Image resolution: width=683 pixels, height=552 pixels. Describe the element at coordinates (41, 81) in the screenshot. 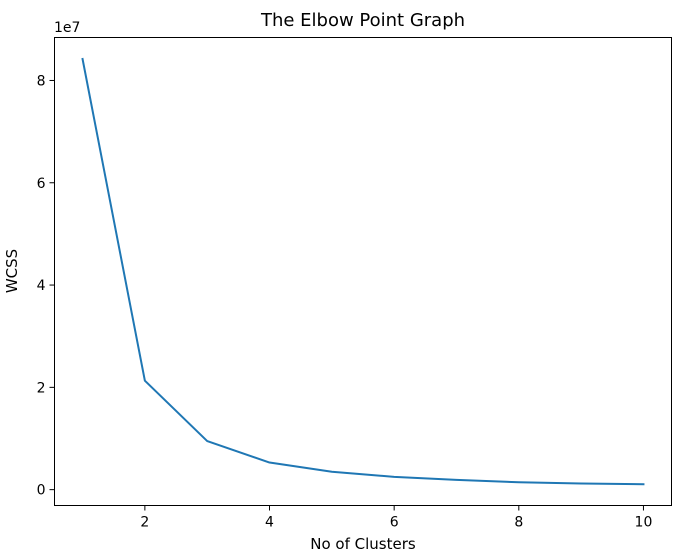

I see `y-tick-label: 8` at that location.